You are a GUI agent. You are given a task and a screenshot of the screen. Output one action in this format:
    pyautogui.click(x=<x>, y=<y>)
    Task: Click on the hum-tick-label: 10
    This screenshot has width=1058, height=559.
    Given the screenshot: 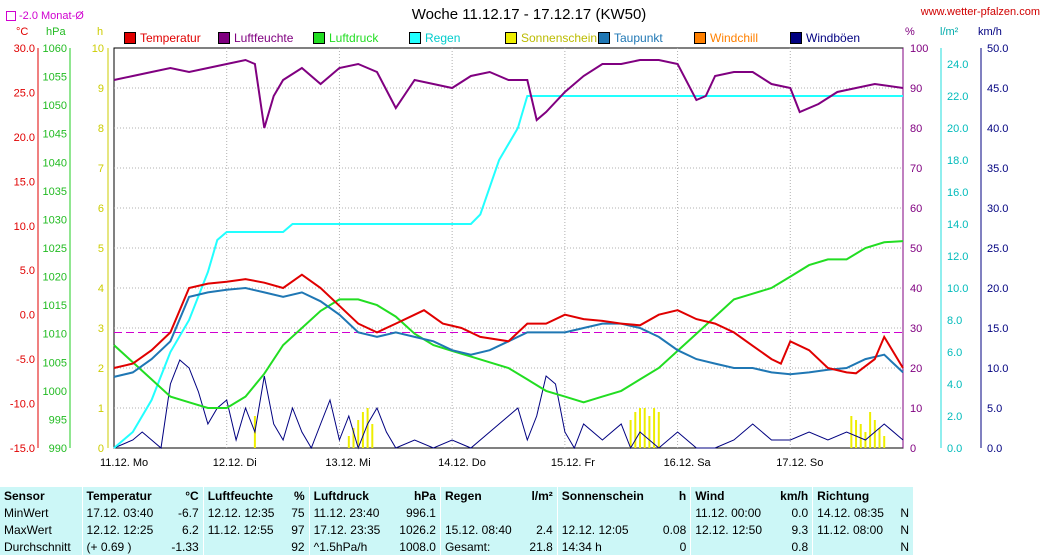 What is the action you would take?
    pyautogui.click(x=916, y=409)
    